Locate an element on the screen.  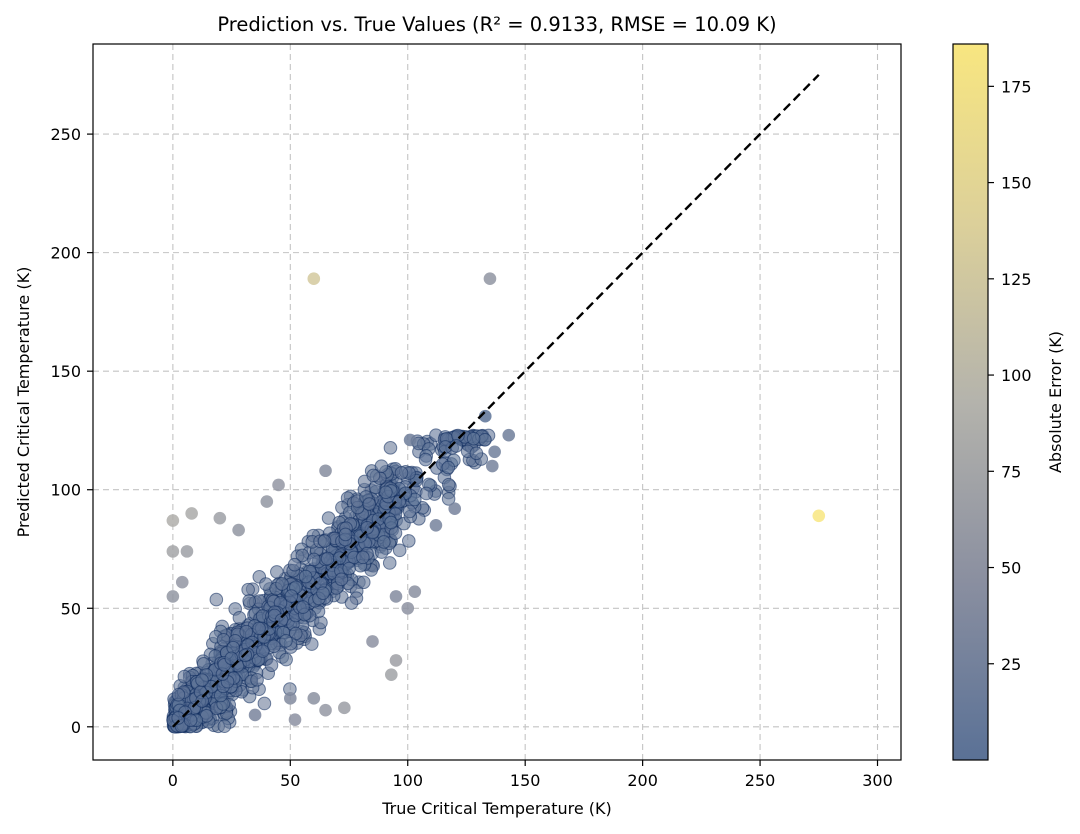
x-tick-label: 50 is located at coordinates (290, 780).